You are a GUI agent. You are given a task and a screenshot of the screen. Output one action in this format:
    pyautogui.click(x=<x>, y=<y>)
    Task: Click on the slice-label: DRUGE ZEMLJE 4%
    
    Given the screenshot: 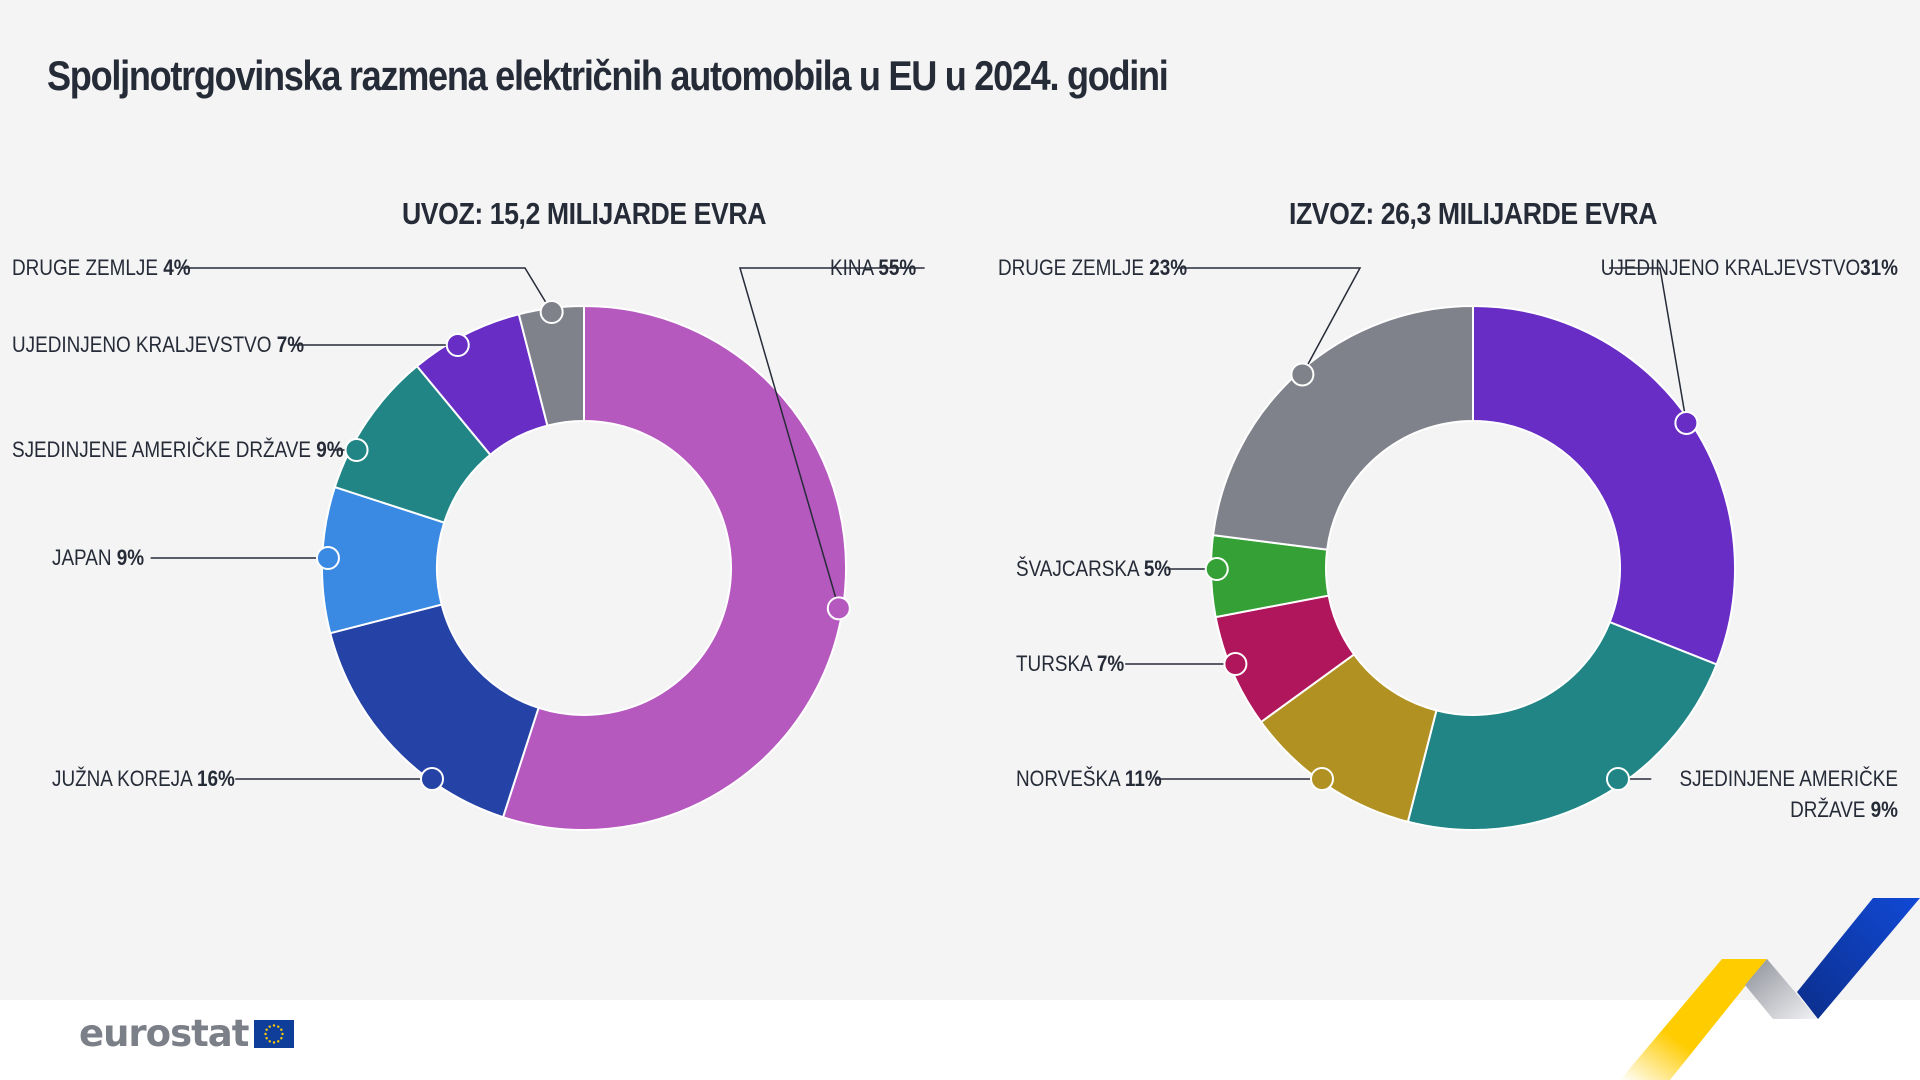 What is the action you would take?
    pyautogui.click(x=101, y=268)
    